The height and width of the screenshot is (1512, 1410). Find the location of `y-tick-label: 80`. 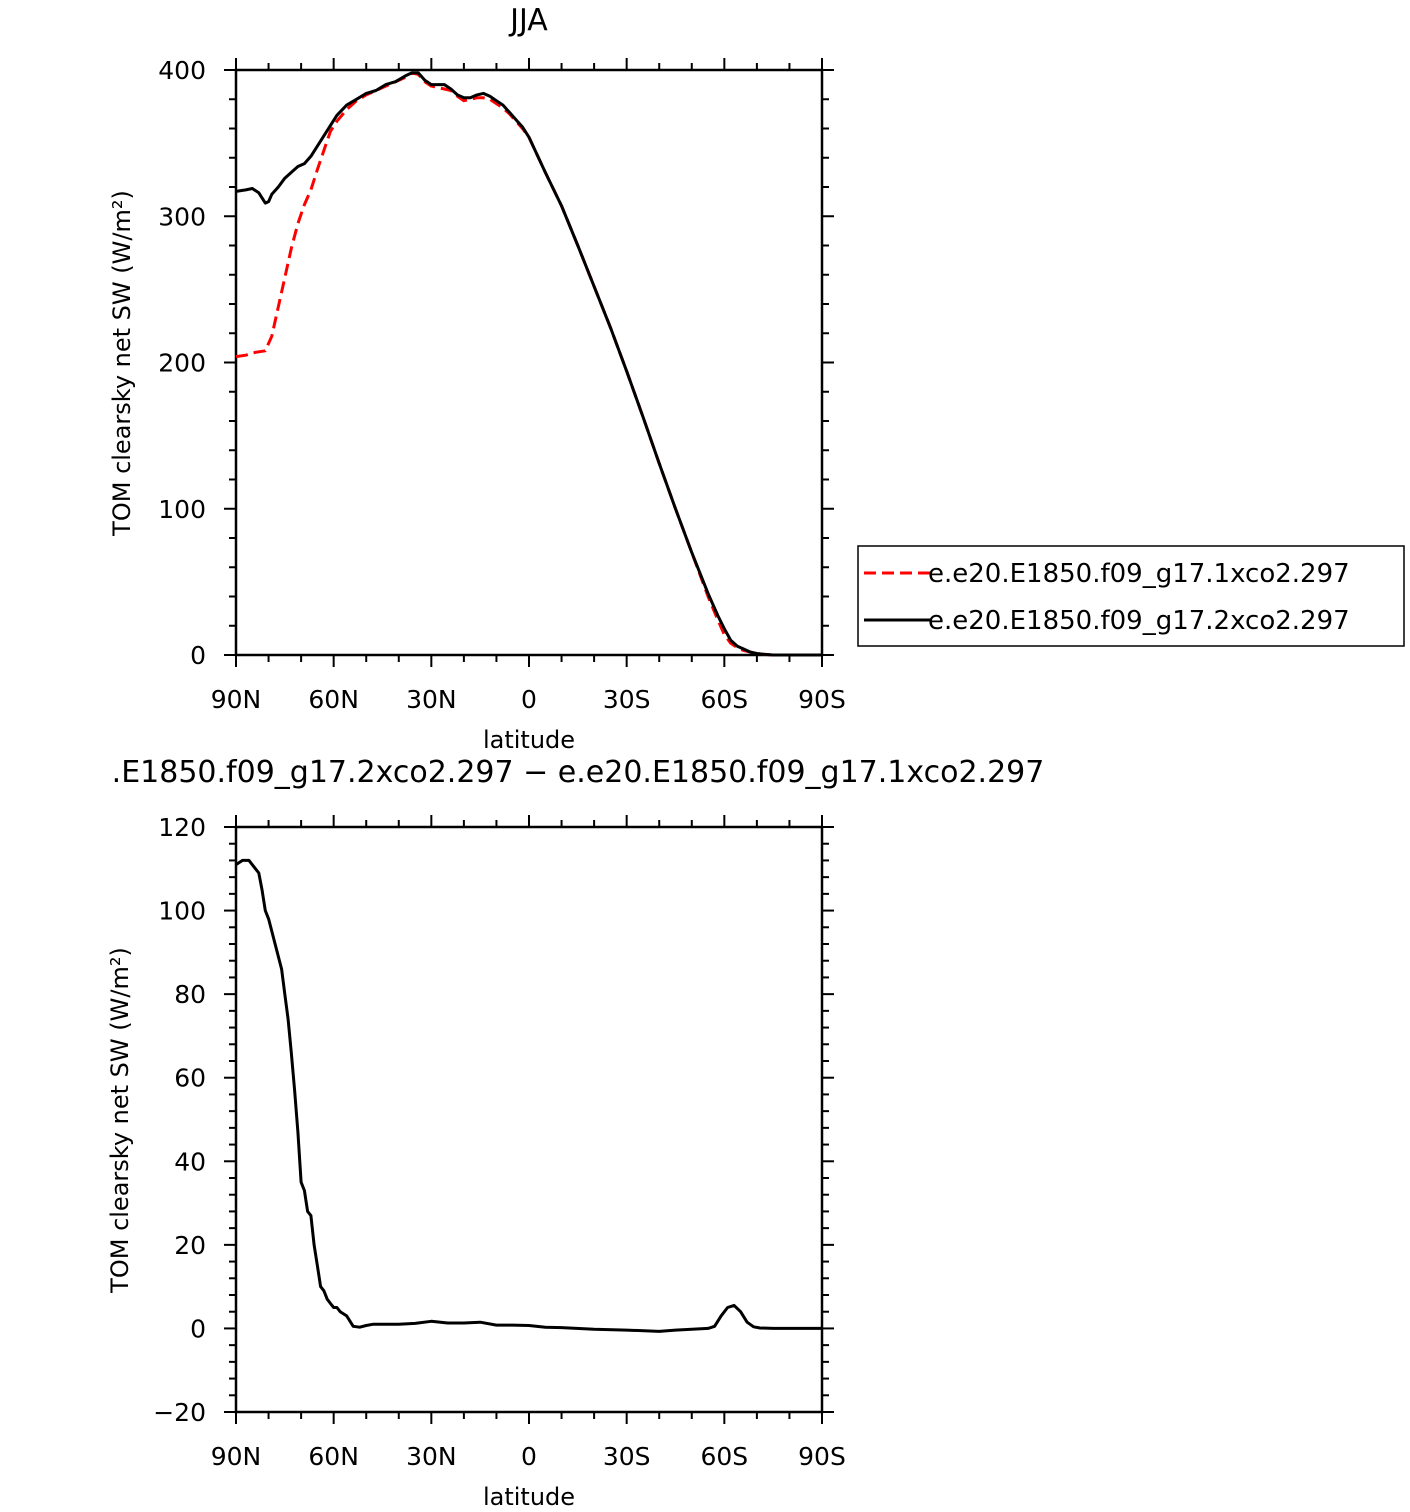

y-tick-label: 80 is located at coordinates (190, 994).